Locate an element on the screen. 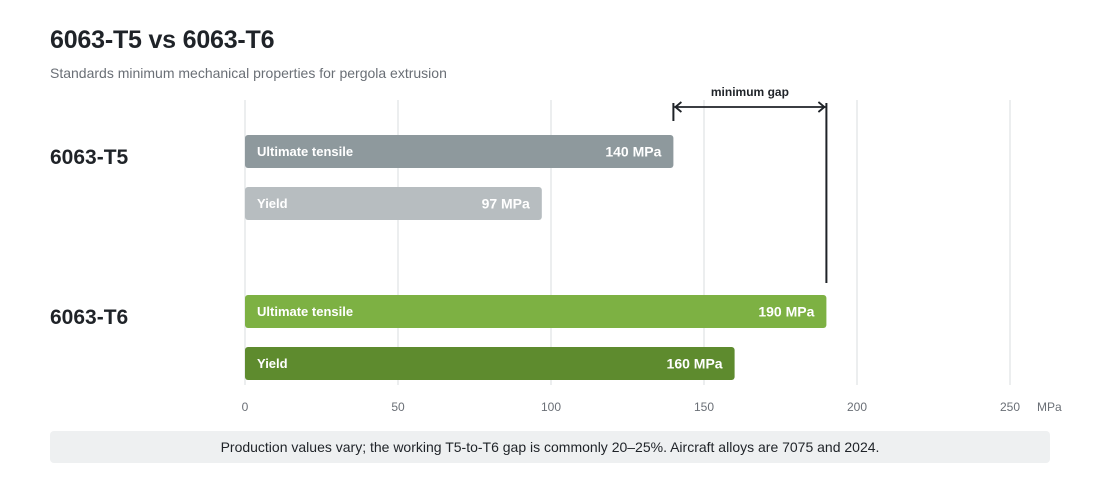  tick-label-100: 100 is located at coordinates (551, 407).